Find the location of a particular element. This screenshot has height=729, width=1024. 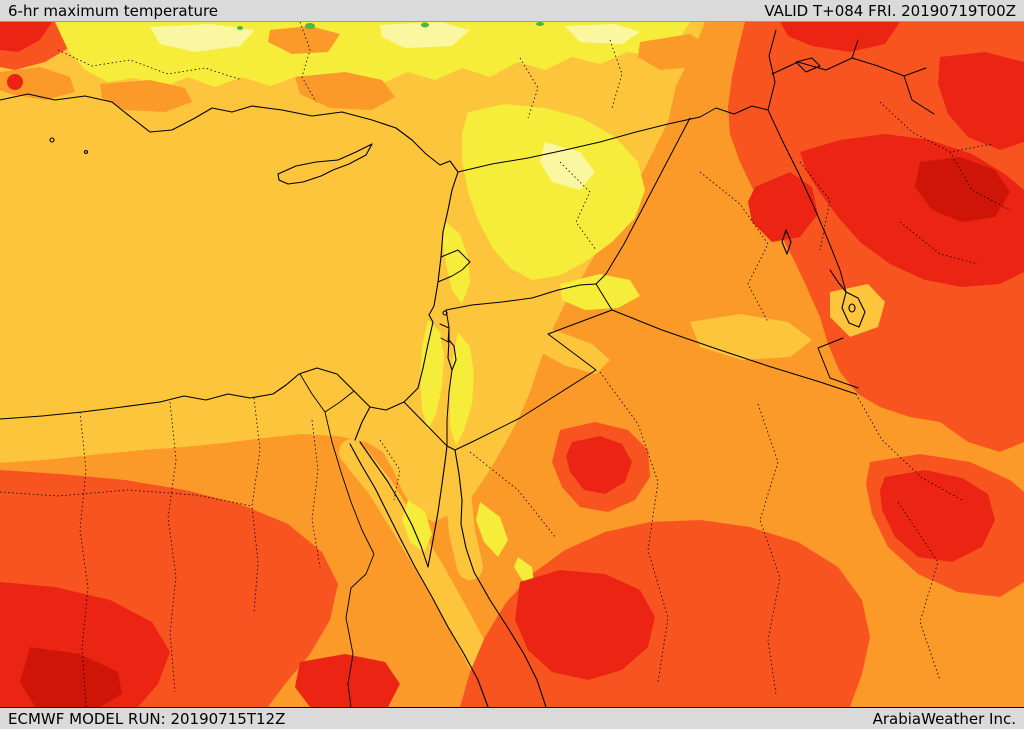

temp-region-pale4 is located at coordinates (567, 166).